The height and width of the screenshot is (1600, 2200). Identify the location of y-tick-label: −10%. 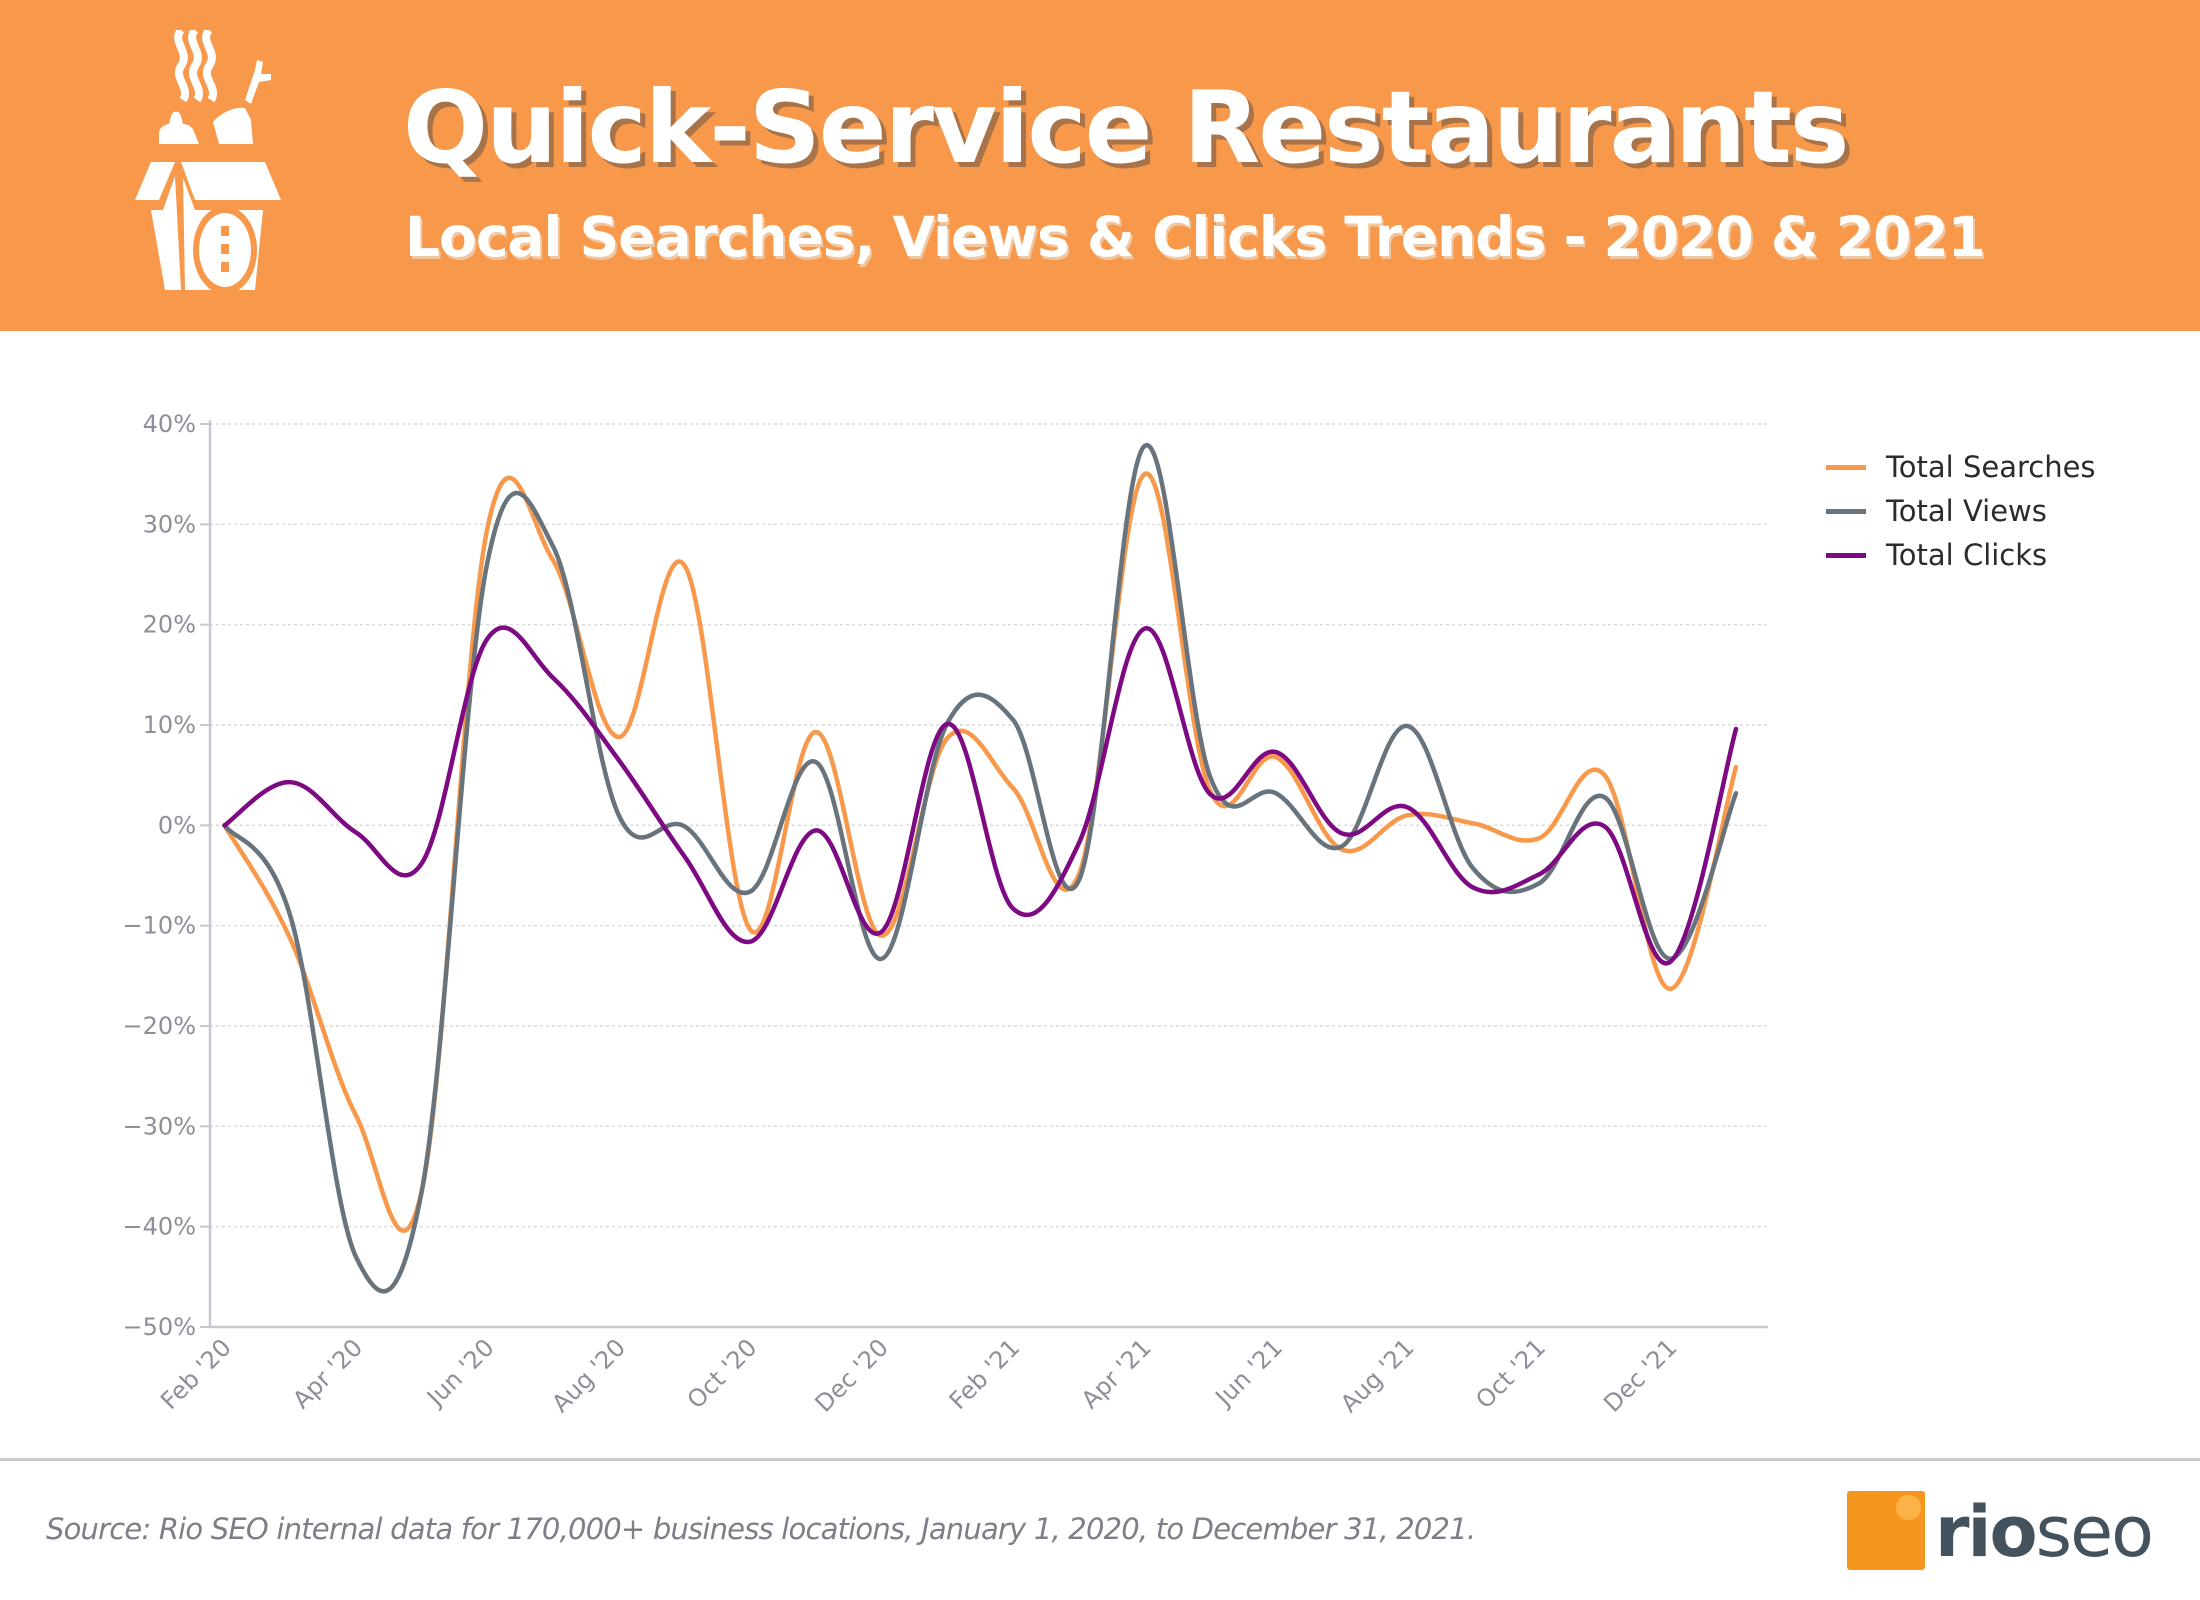
(159, 926).